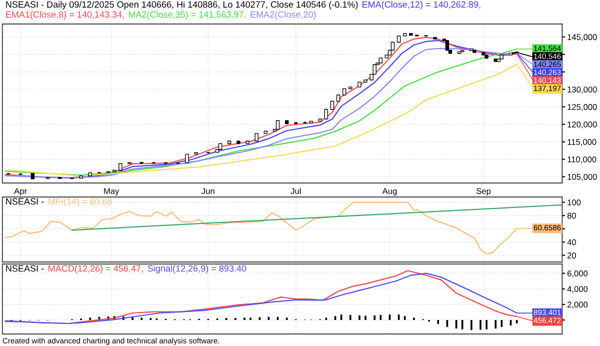  I want to click on x-tick-label: Apr, so click(20, 192).